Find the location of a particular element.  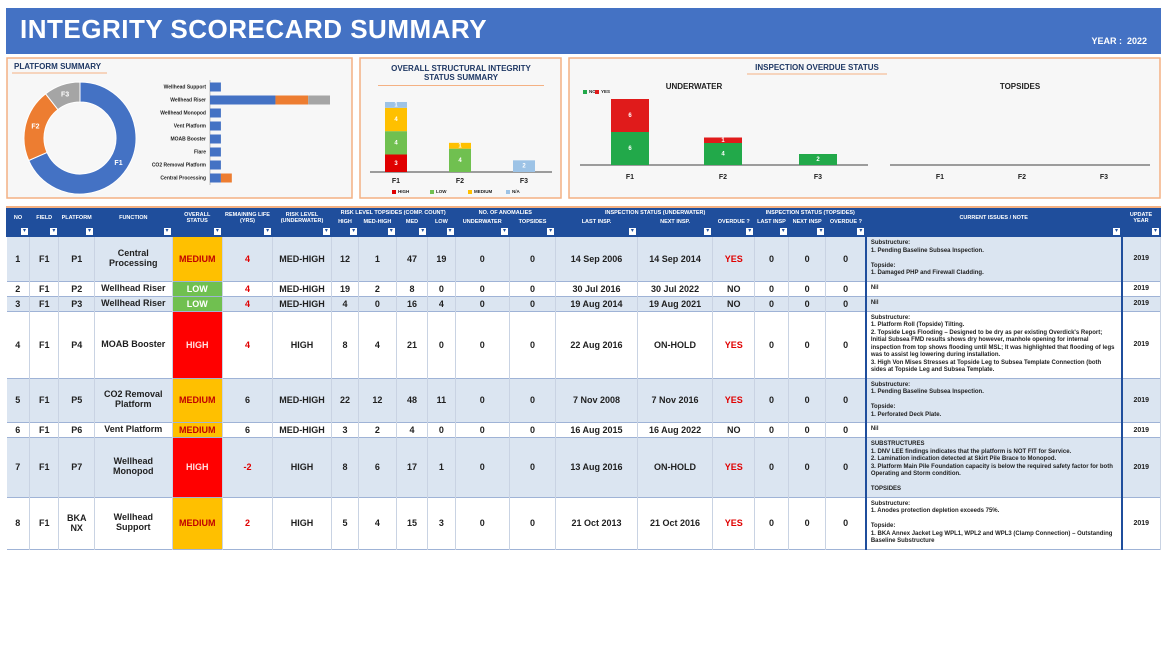

table-cell: 2019 is located at coordinates (1141, 400).